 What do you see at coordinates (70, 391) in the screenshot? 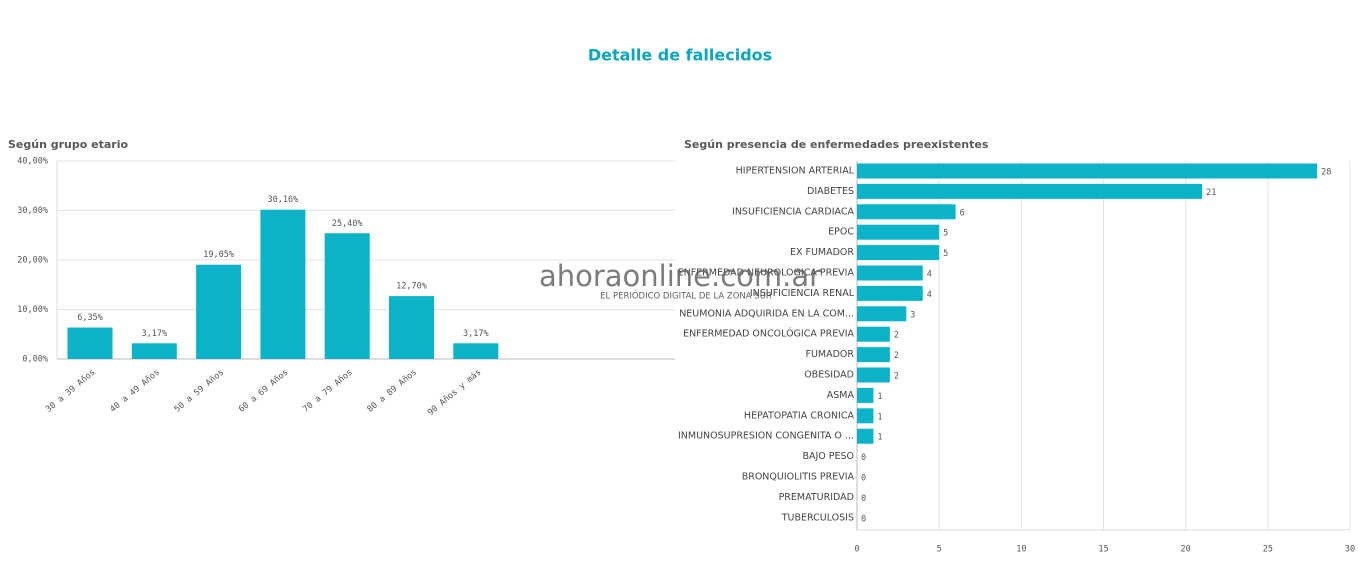
I see `x-tick-label: 30 a 39 Años` at bounding box center [70, 391].